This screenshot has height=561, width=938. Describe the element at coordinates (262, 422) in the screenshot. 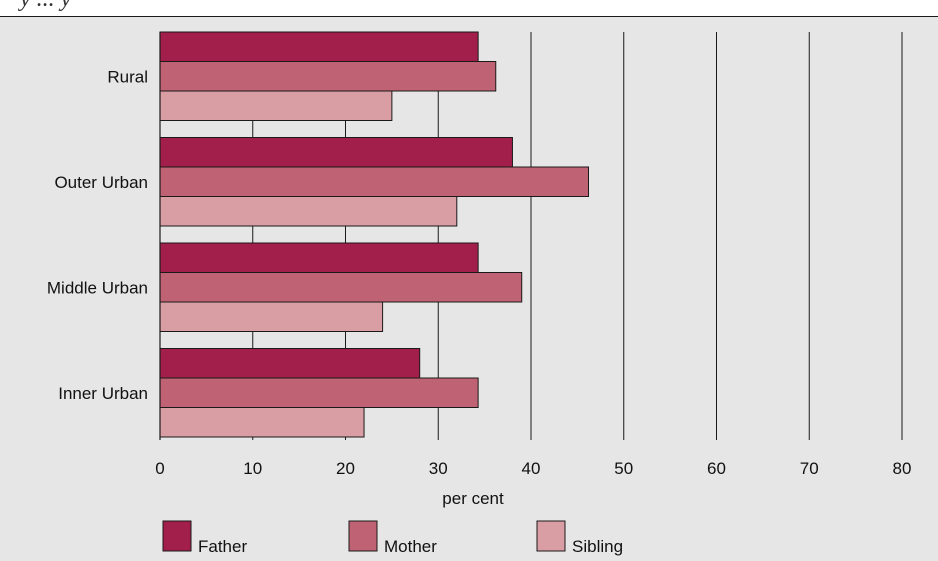

I see `bar-inner-urban-sibling` at that location.